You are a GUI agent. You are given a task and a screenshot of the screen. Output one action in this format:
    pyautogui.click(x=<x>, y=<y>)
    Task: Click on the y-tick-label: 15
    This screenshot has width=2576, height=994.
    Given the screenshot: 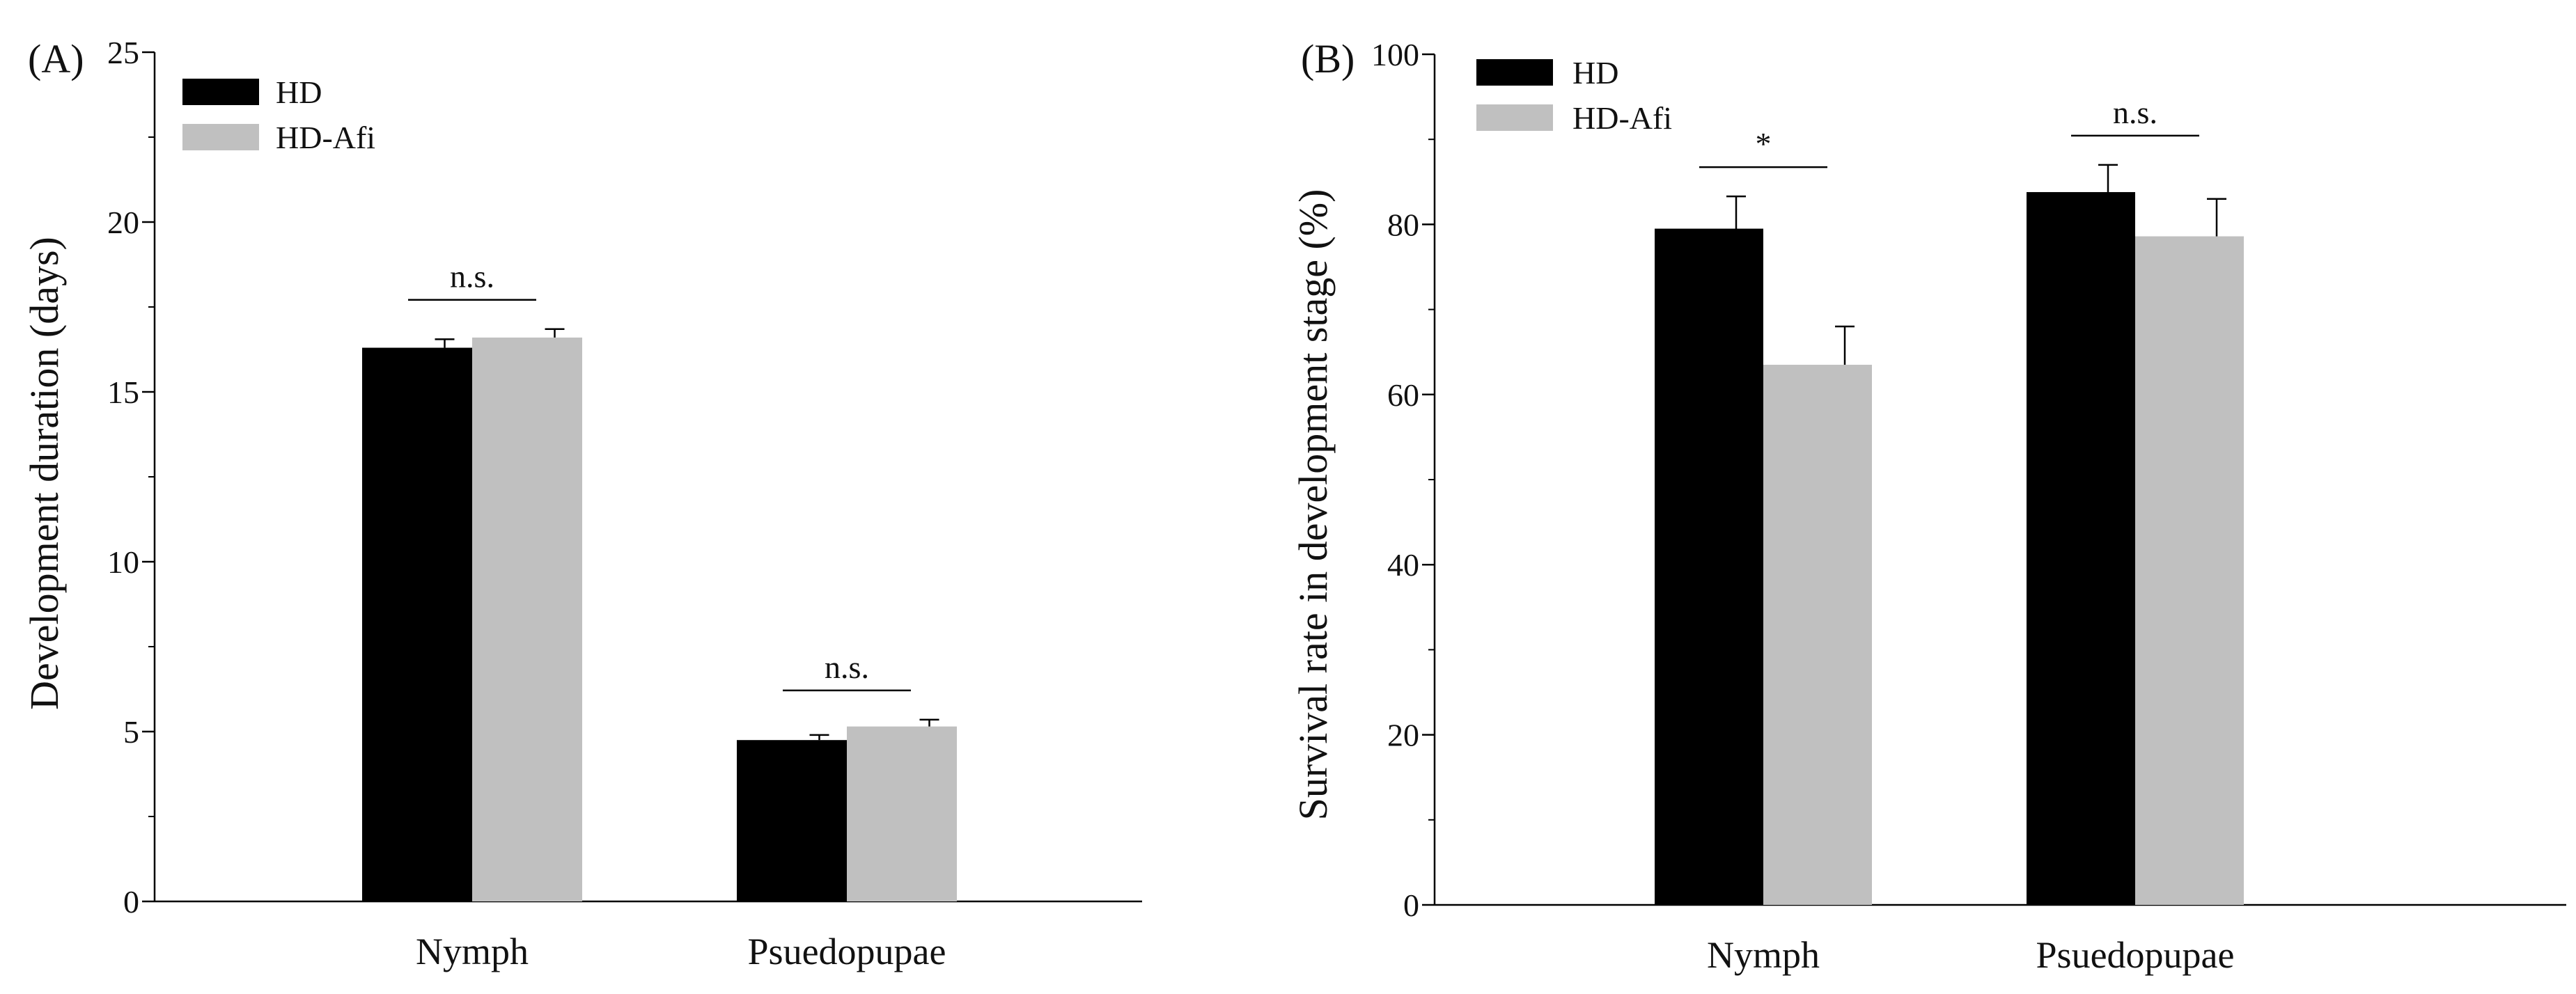 What is the action you would take?
    pyautogui.click(x=123, y=392)
    